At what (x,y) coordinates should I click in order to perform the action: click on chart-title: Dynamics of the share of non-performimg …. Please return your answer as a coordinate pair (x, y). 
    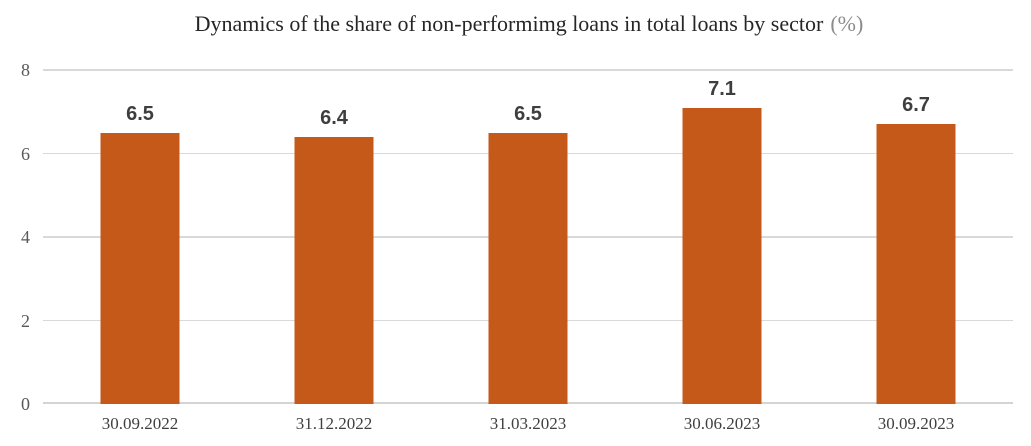
    Looking at the image, I should click on (529, 24).